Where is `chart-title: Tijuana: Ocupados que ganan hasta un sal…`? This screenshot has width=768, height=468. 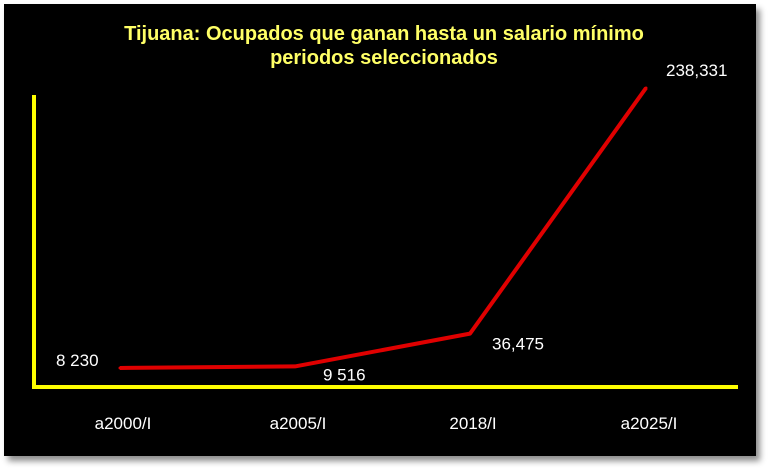 chart-title: Tijuana: Ocupados que ganan hasta un sal… is located at coordinates (384, 46).